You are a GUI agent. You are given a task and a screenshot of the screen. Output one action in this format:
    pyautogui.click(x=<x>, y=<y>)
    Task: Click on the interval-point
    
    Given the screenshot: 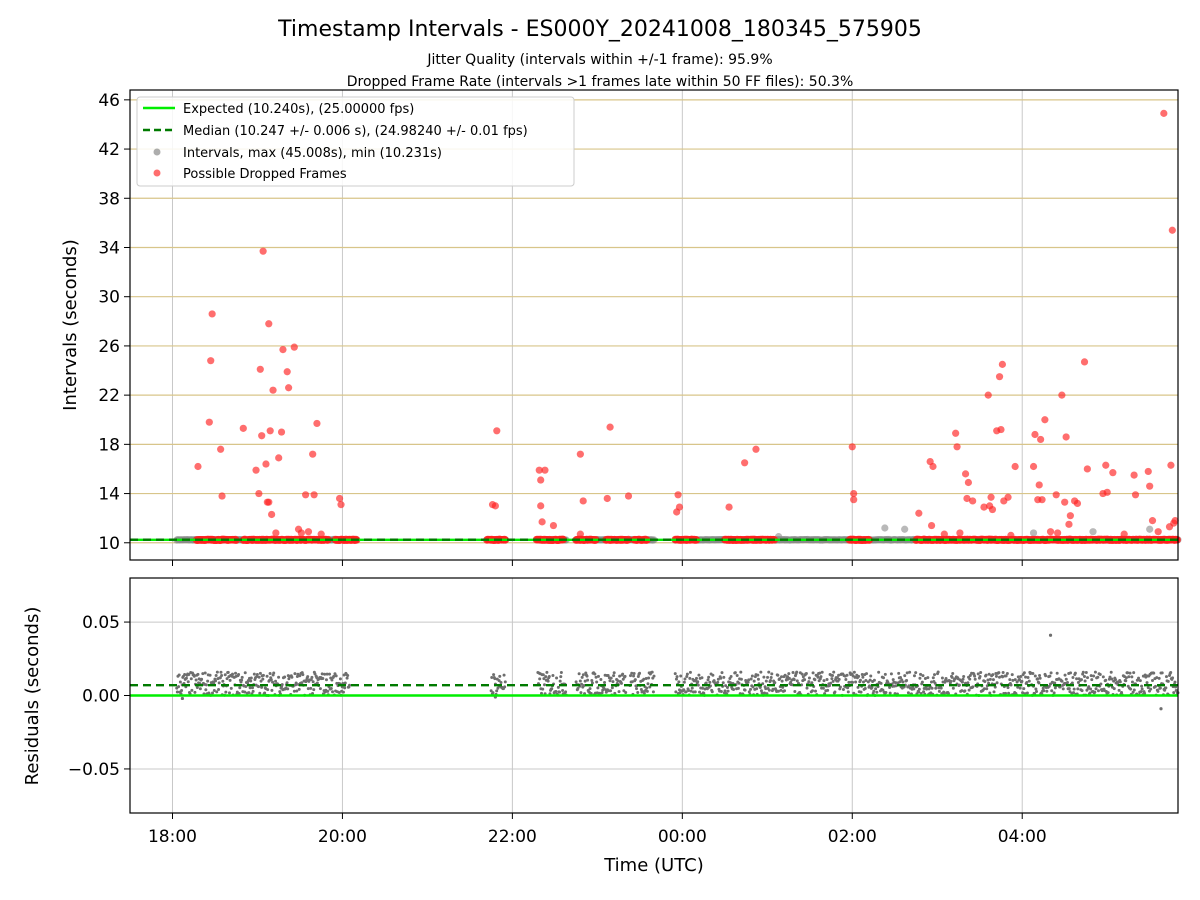 What is the action you would take?
    pyautogui.click(x=885, y=528)
    